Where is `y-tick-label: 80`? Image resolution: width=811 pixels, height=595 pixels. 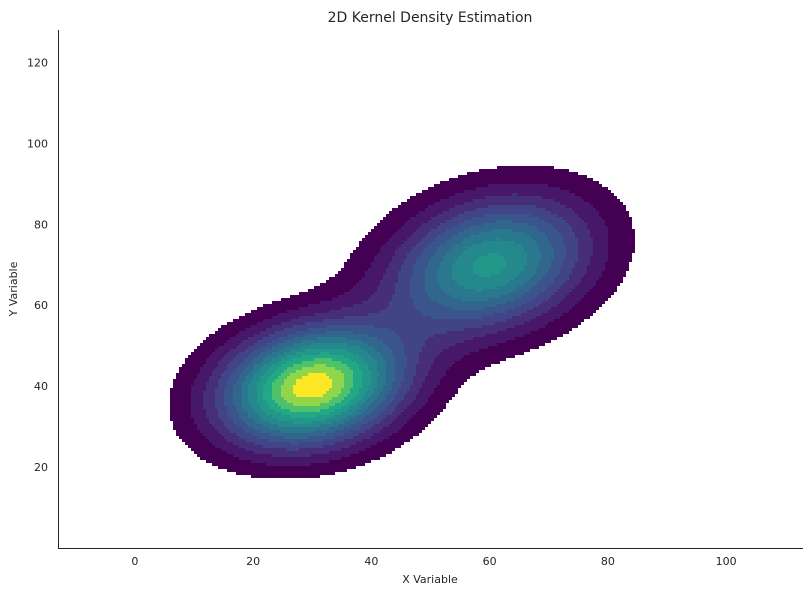
y-tick-label: 80 is located at coordinates (41, 224).